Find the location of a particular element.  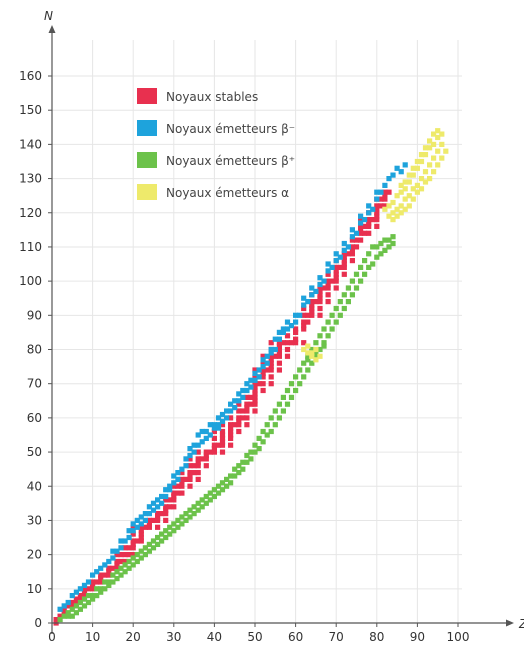

series-group is located at coordinates (375, 245).